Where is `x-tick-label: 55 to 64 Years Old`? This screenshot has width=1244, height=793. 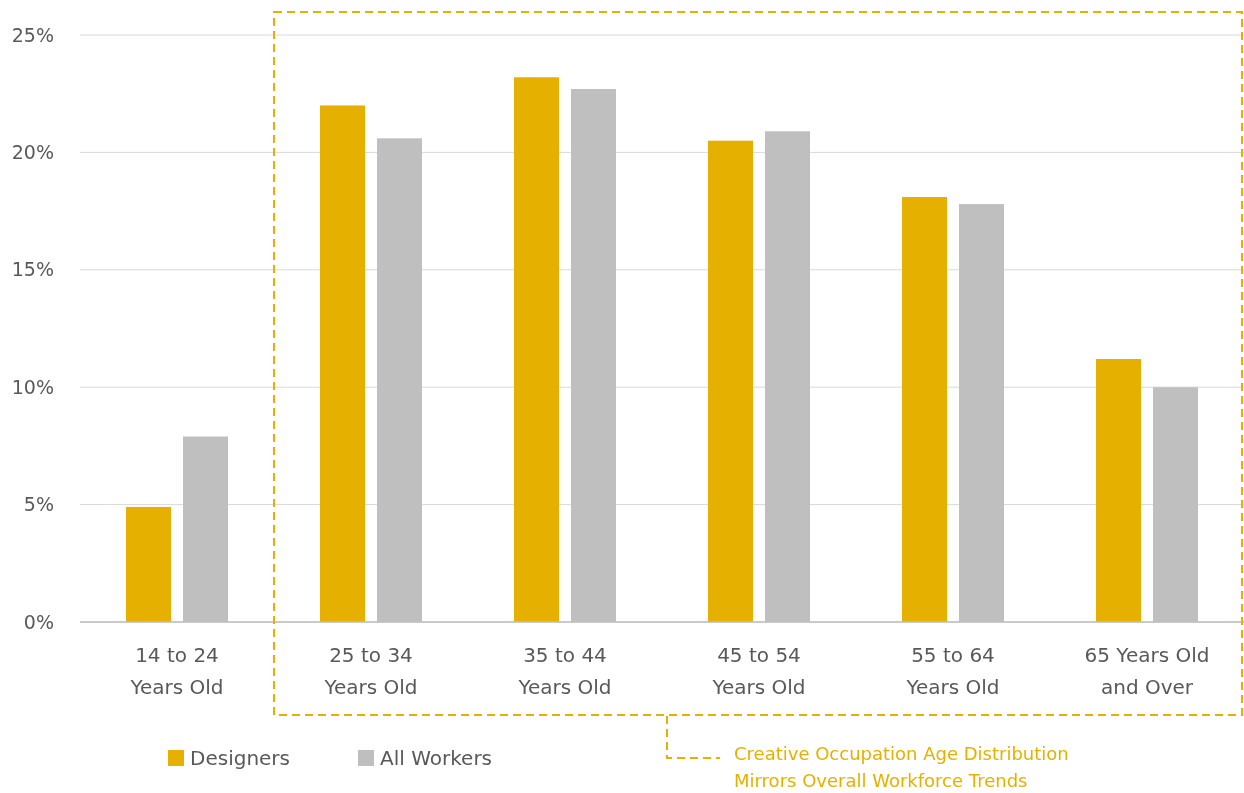
x-tick-label: 55 to 64 Years Old is located at coordinates (952, 671).